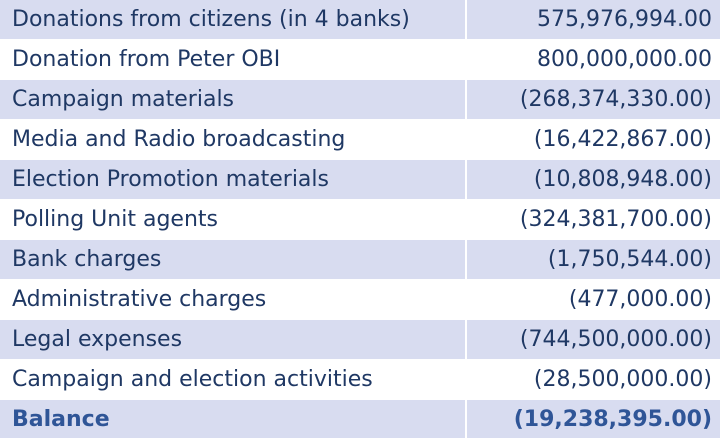  What do you see at coordinates (233, 139) in the screenshot?
I see `row-label: Media and Radio broadcasting` at bounding box center [233, 139].